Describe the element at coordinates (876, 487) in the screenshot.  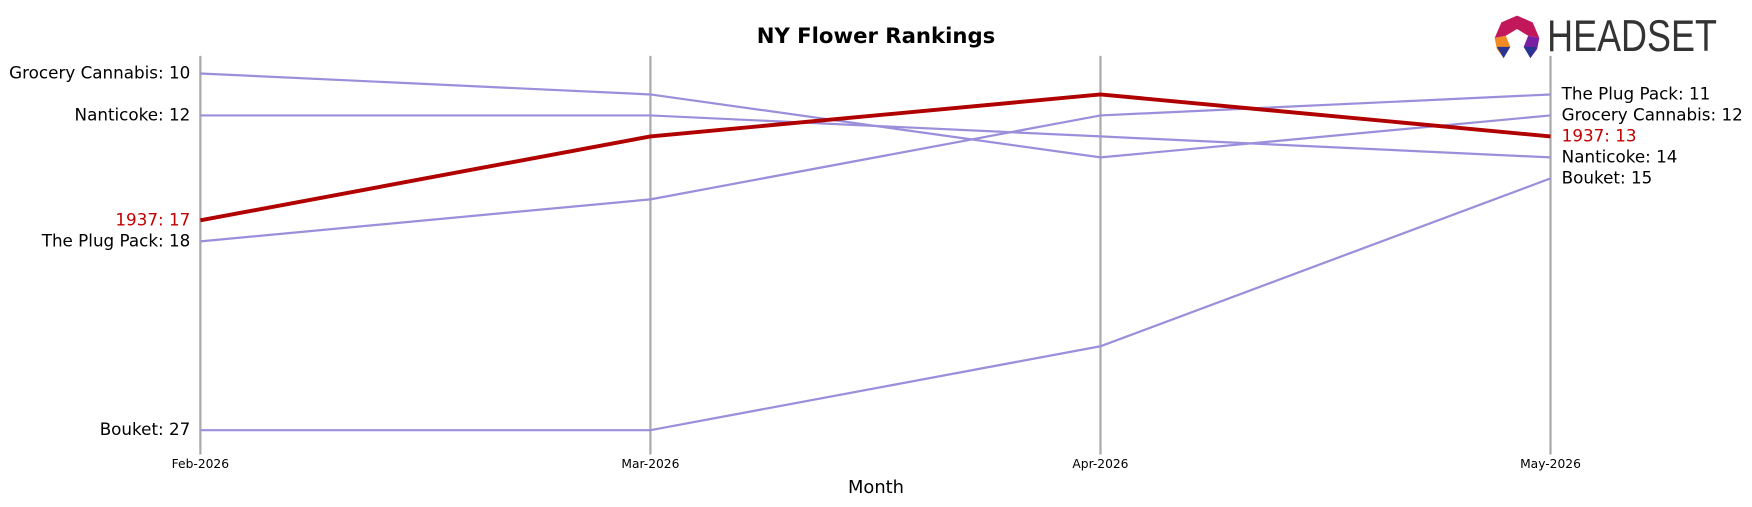
I see `x-axis-label: Month` at that location.